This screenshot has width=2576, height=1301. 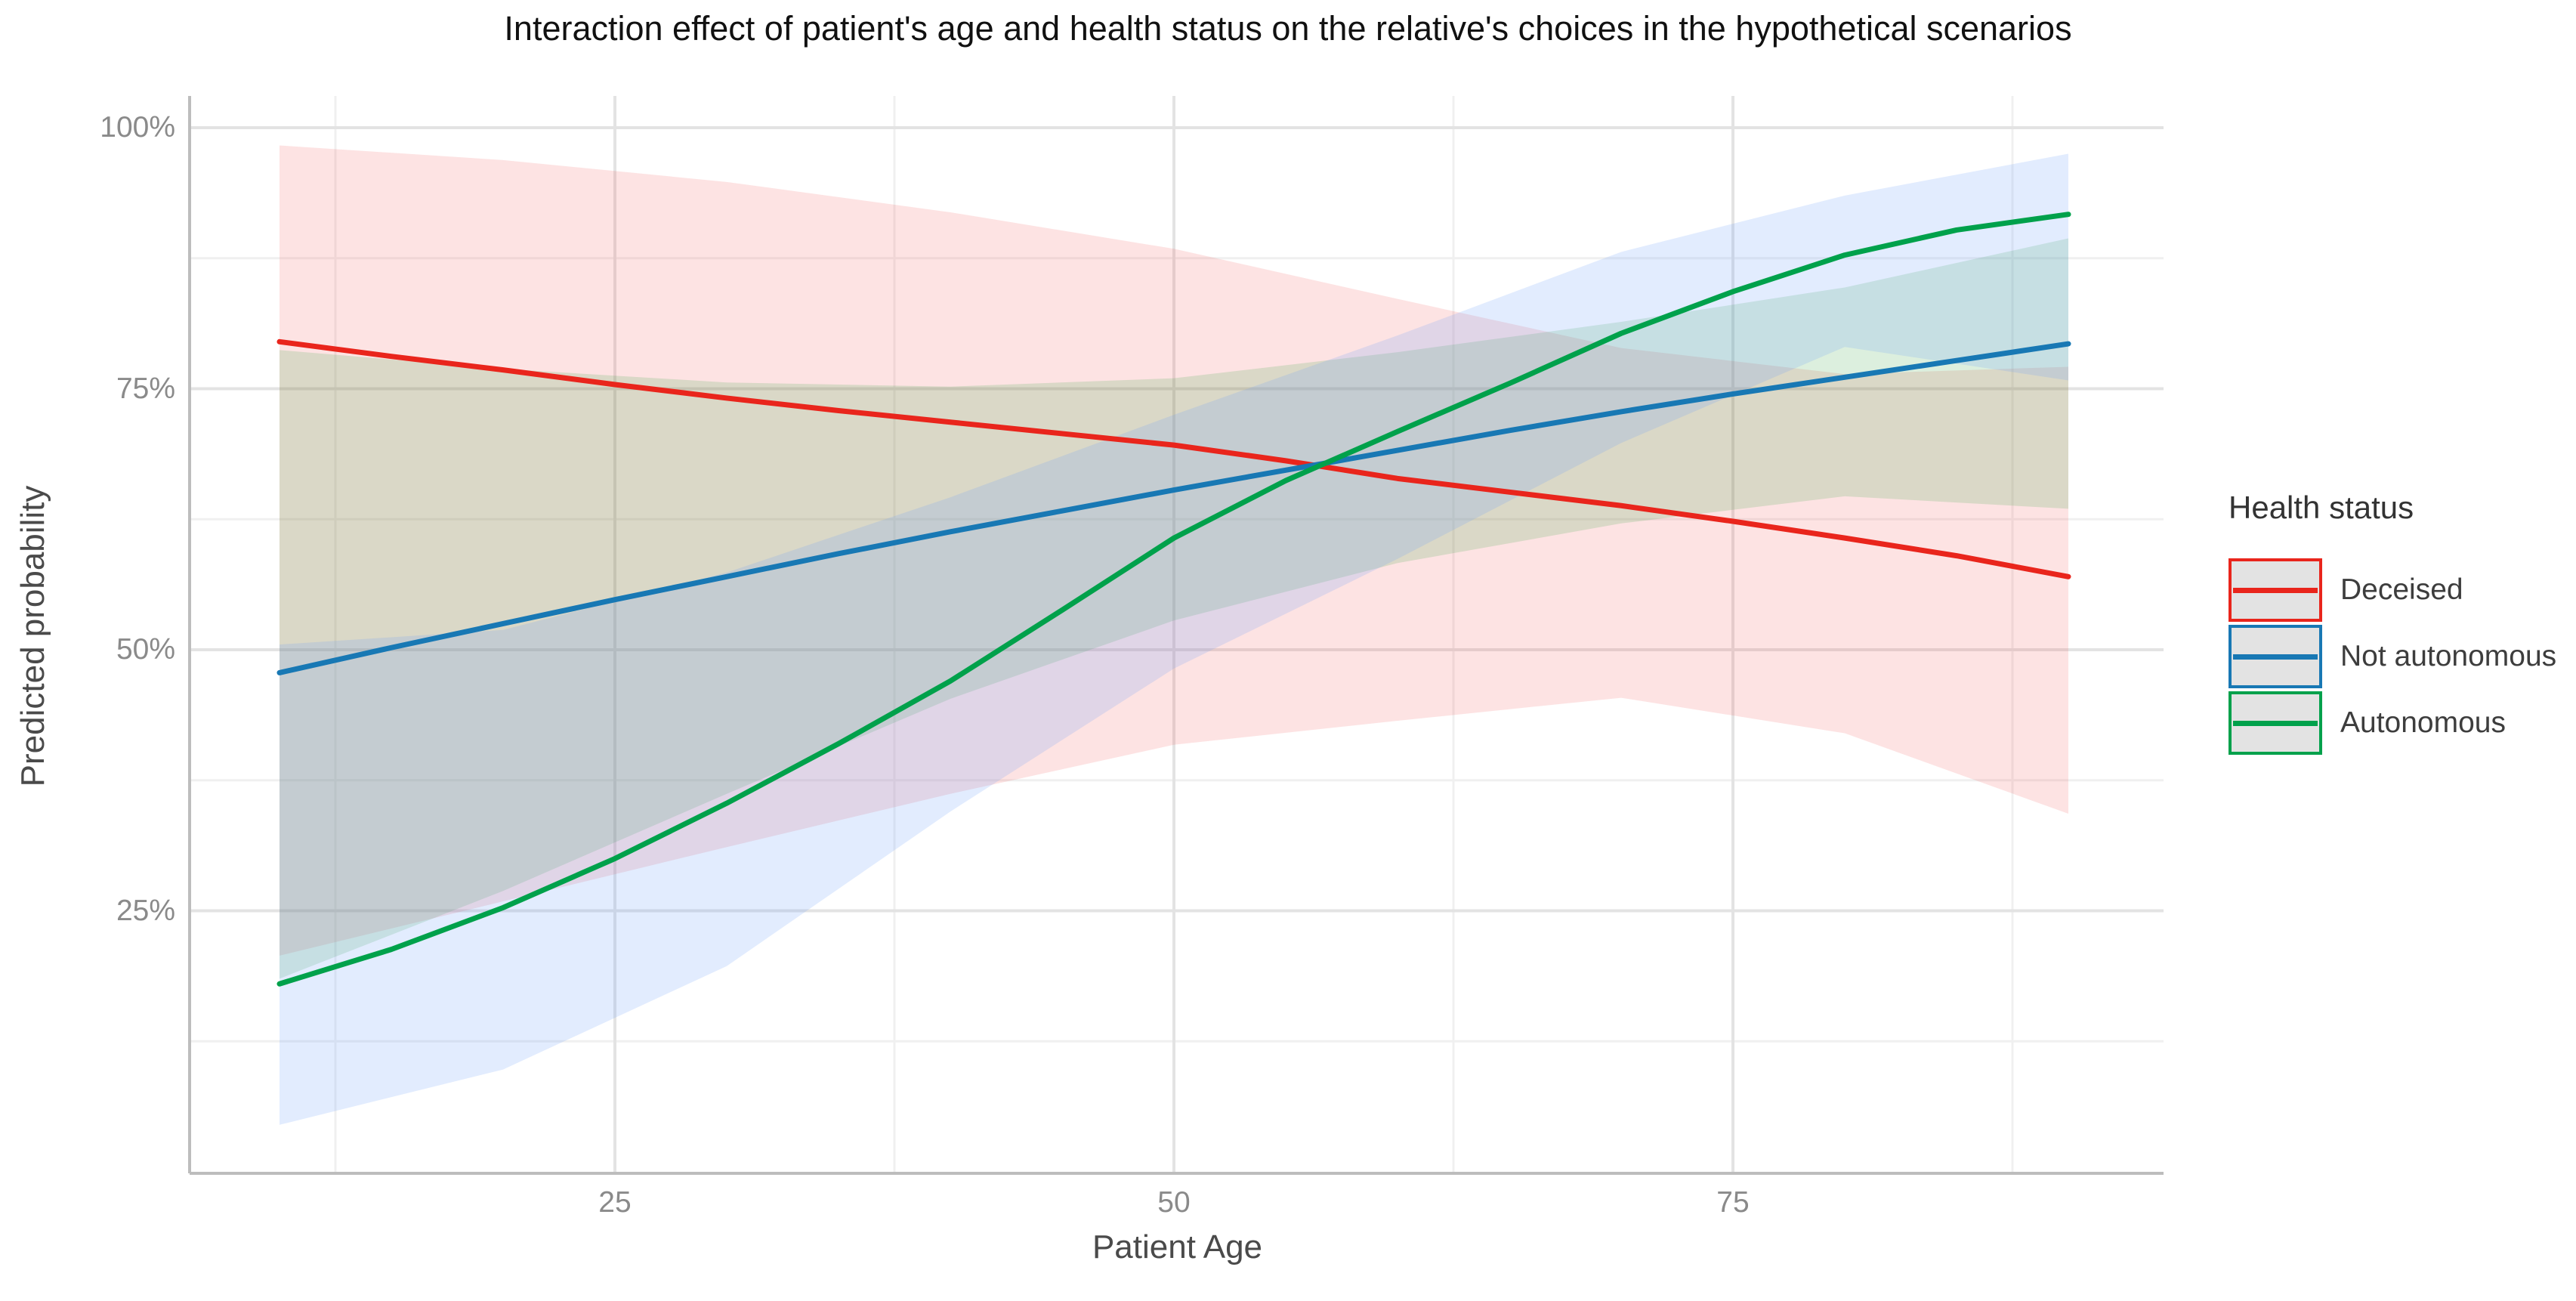 What do you see at coordinates (2321, 507) in the screenshot?
I see `legend-title: Health status` at bounding box center [2321, 507].